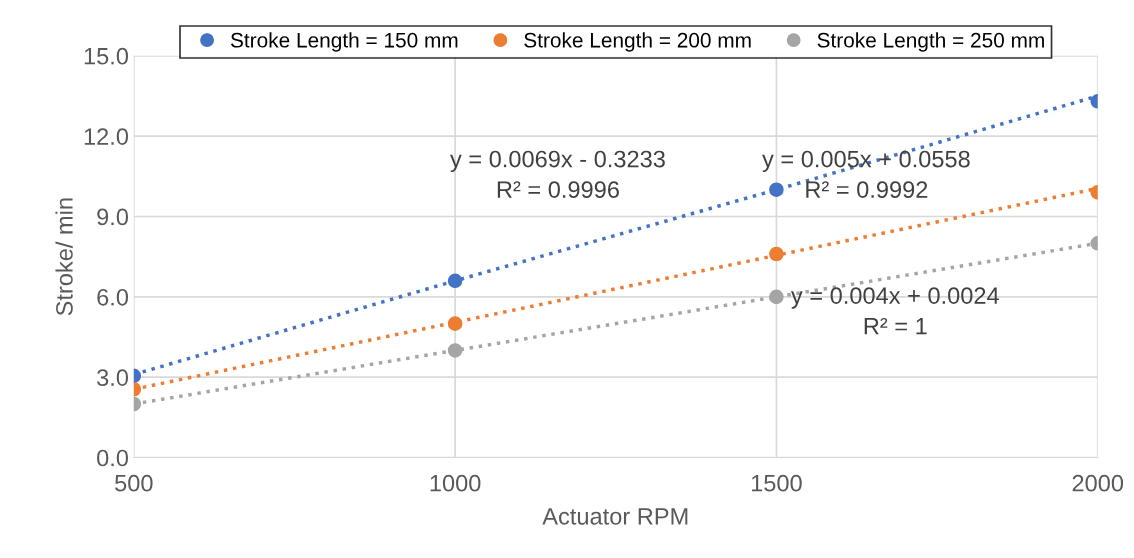 The image size is (1134, 558). Describe the element at coordinates (134, 483) in the screenshot. I see `x-tick-label: 500` at that location.